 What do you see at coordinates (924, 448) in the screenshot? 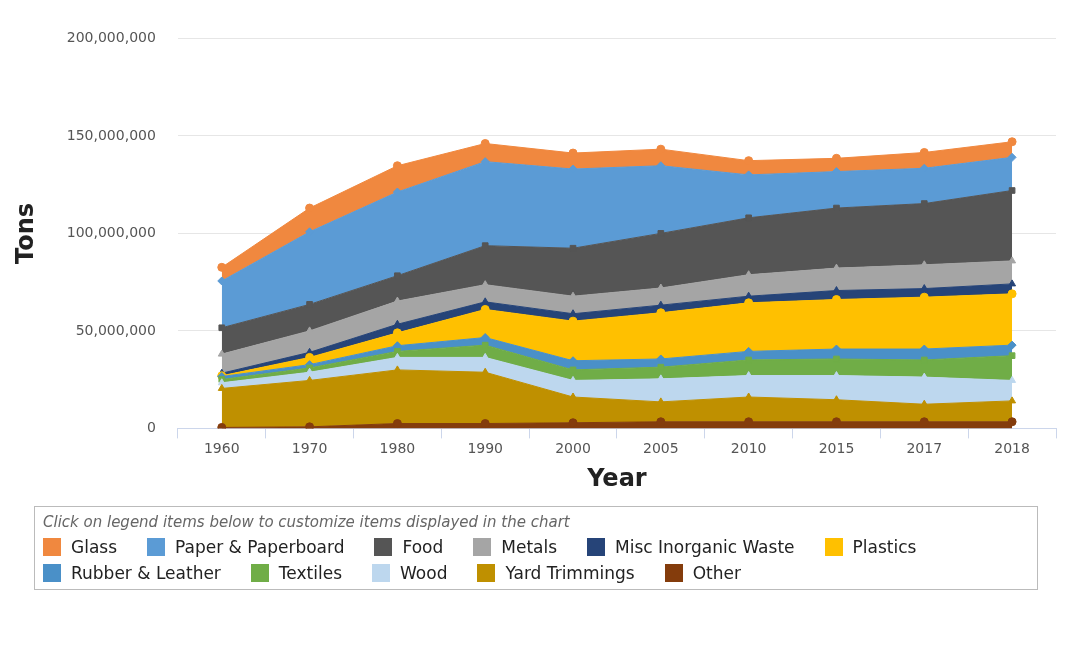
I see `x-tick-label: 2017` at bounding box center [924, 448].